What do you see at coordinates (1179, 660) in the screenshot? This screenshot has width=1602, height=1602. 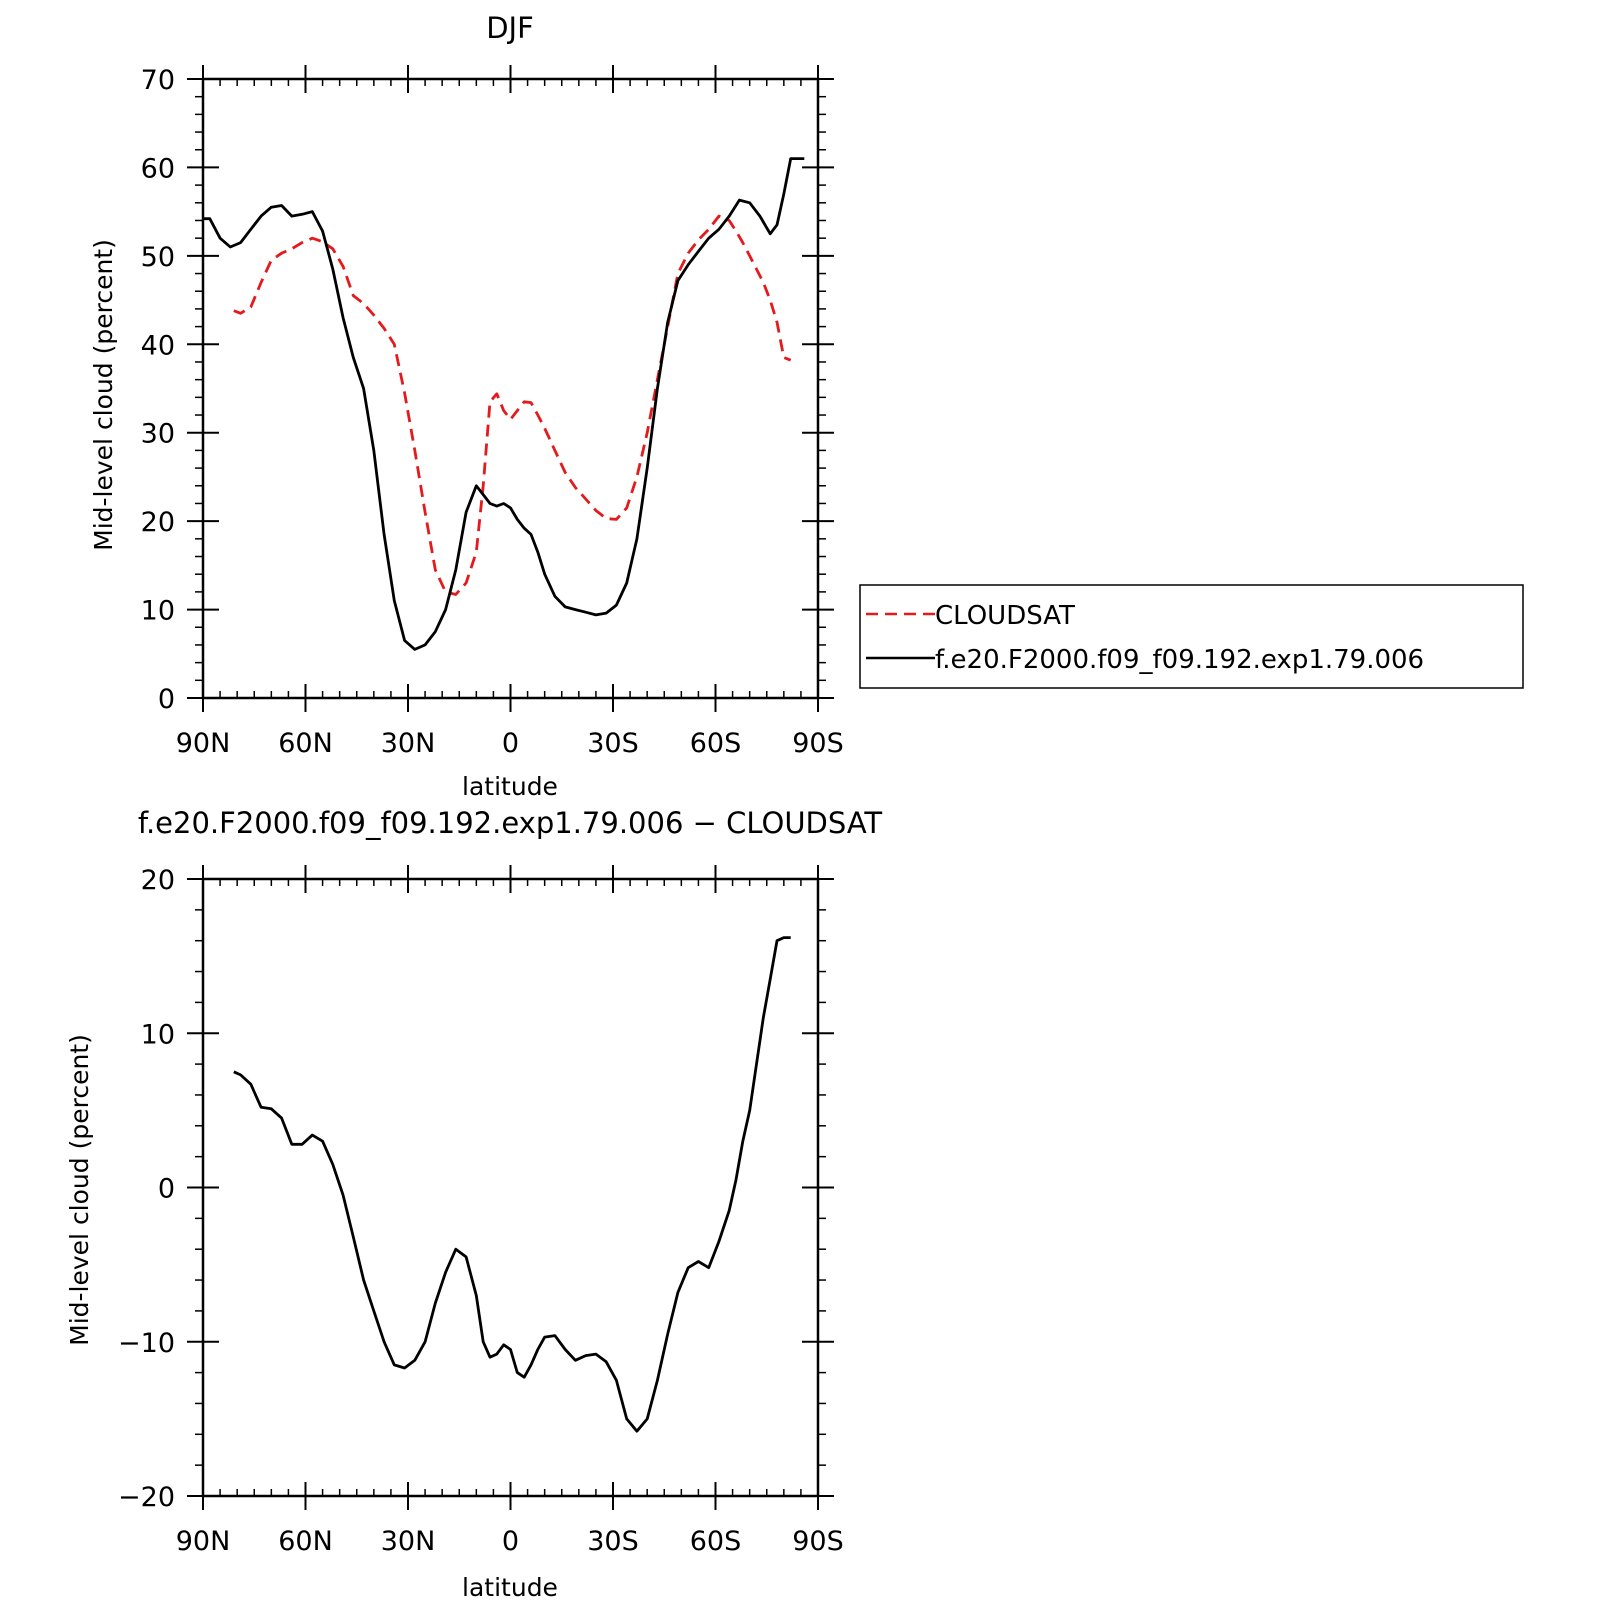 I see `legend-label-model: f.e20.F2000.f09_f09.192.exp1.79.006` at bounding box center [1179, 660].